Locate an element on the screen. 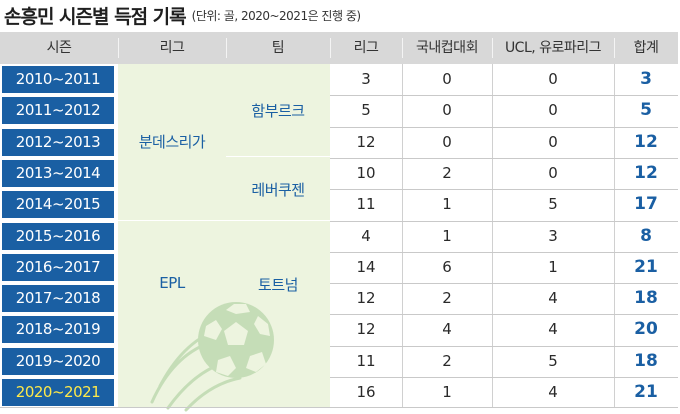 The width and height of the screenshot is (680, 414). header-team: 팀 is located at coordinates (278, 48).